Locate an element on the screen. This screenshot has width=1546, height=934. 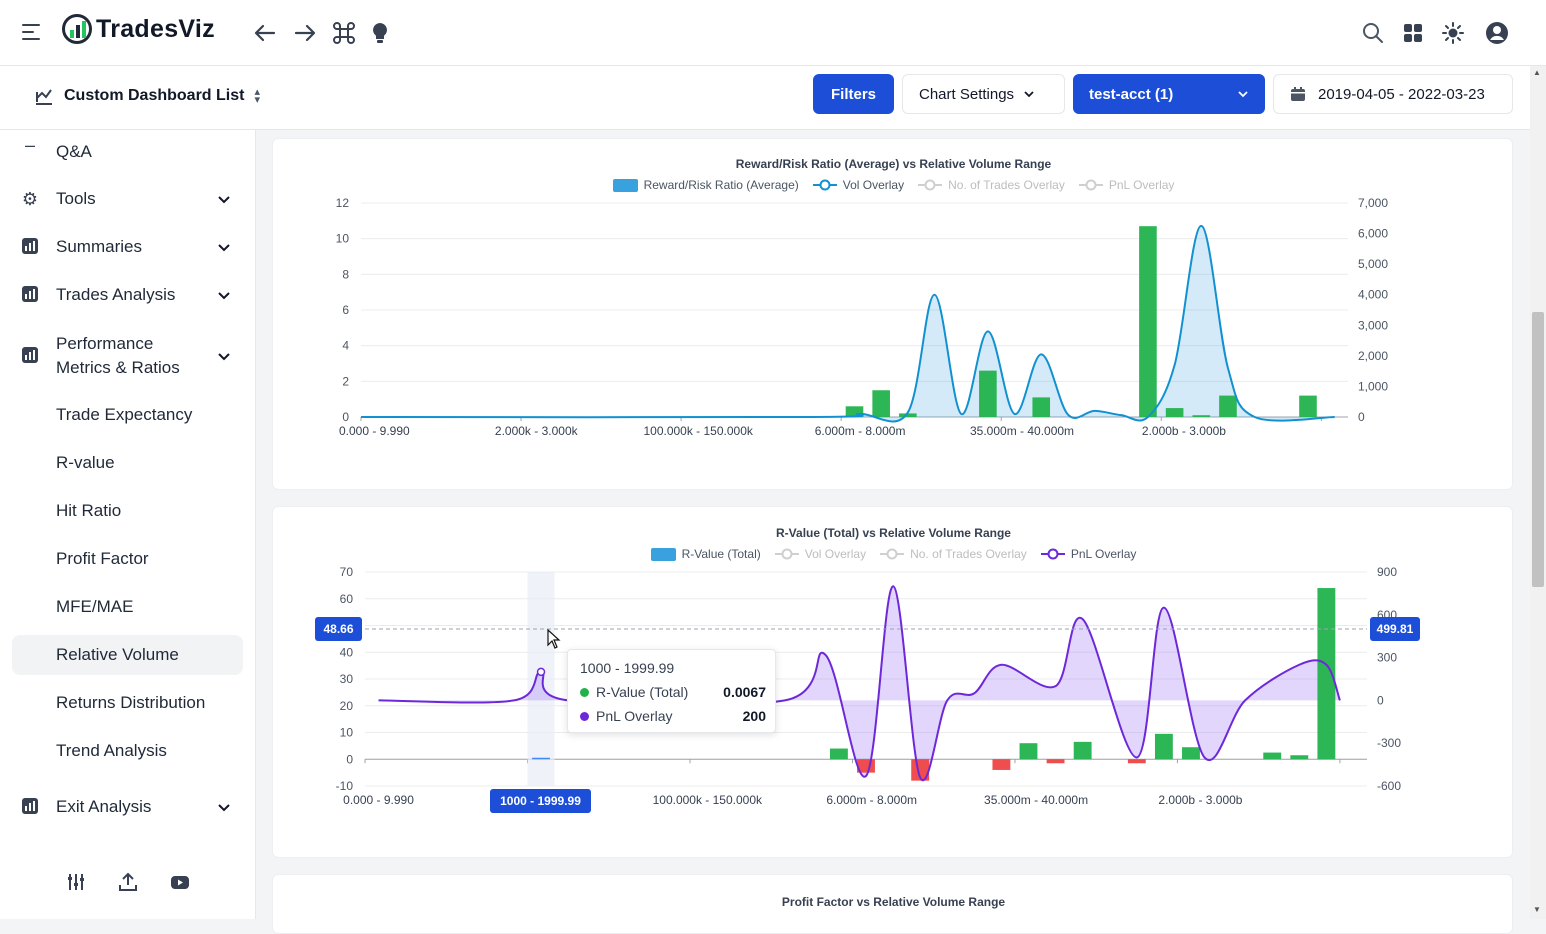
scroll-up-arrow-icon: ▲ is located at coordinates (1537, 72).